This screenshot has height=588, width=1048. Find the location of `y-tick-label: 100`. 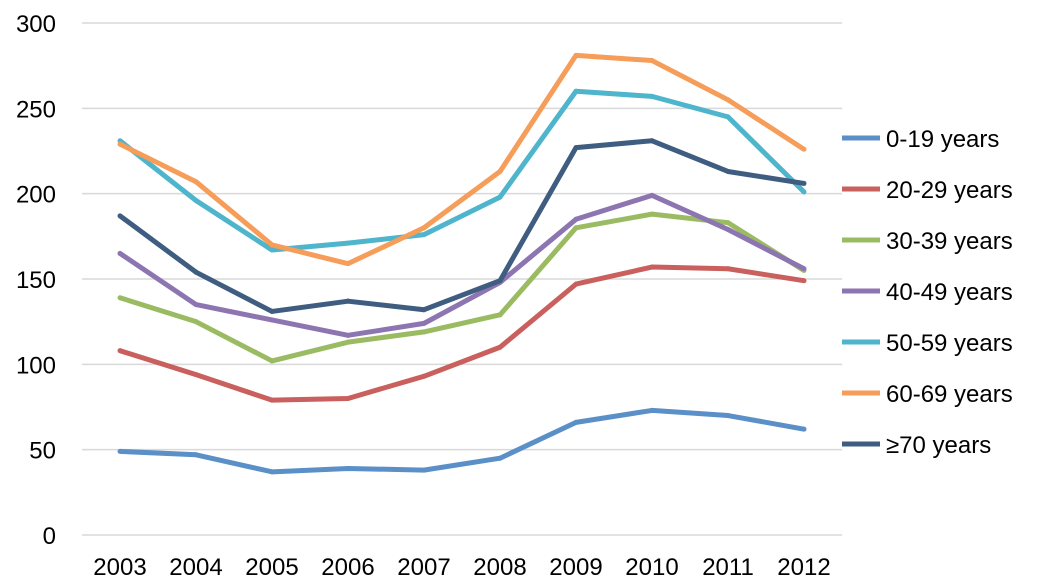

y-tick-label: 100 is located at coordinates (36, 365).